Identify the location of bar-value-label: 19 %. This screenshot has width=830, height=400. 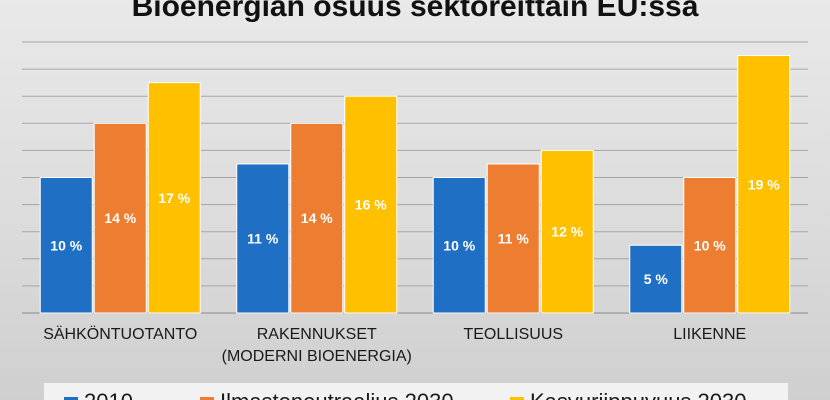
(764, 184).